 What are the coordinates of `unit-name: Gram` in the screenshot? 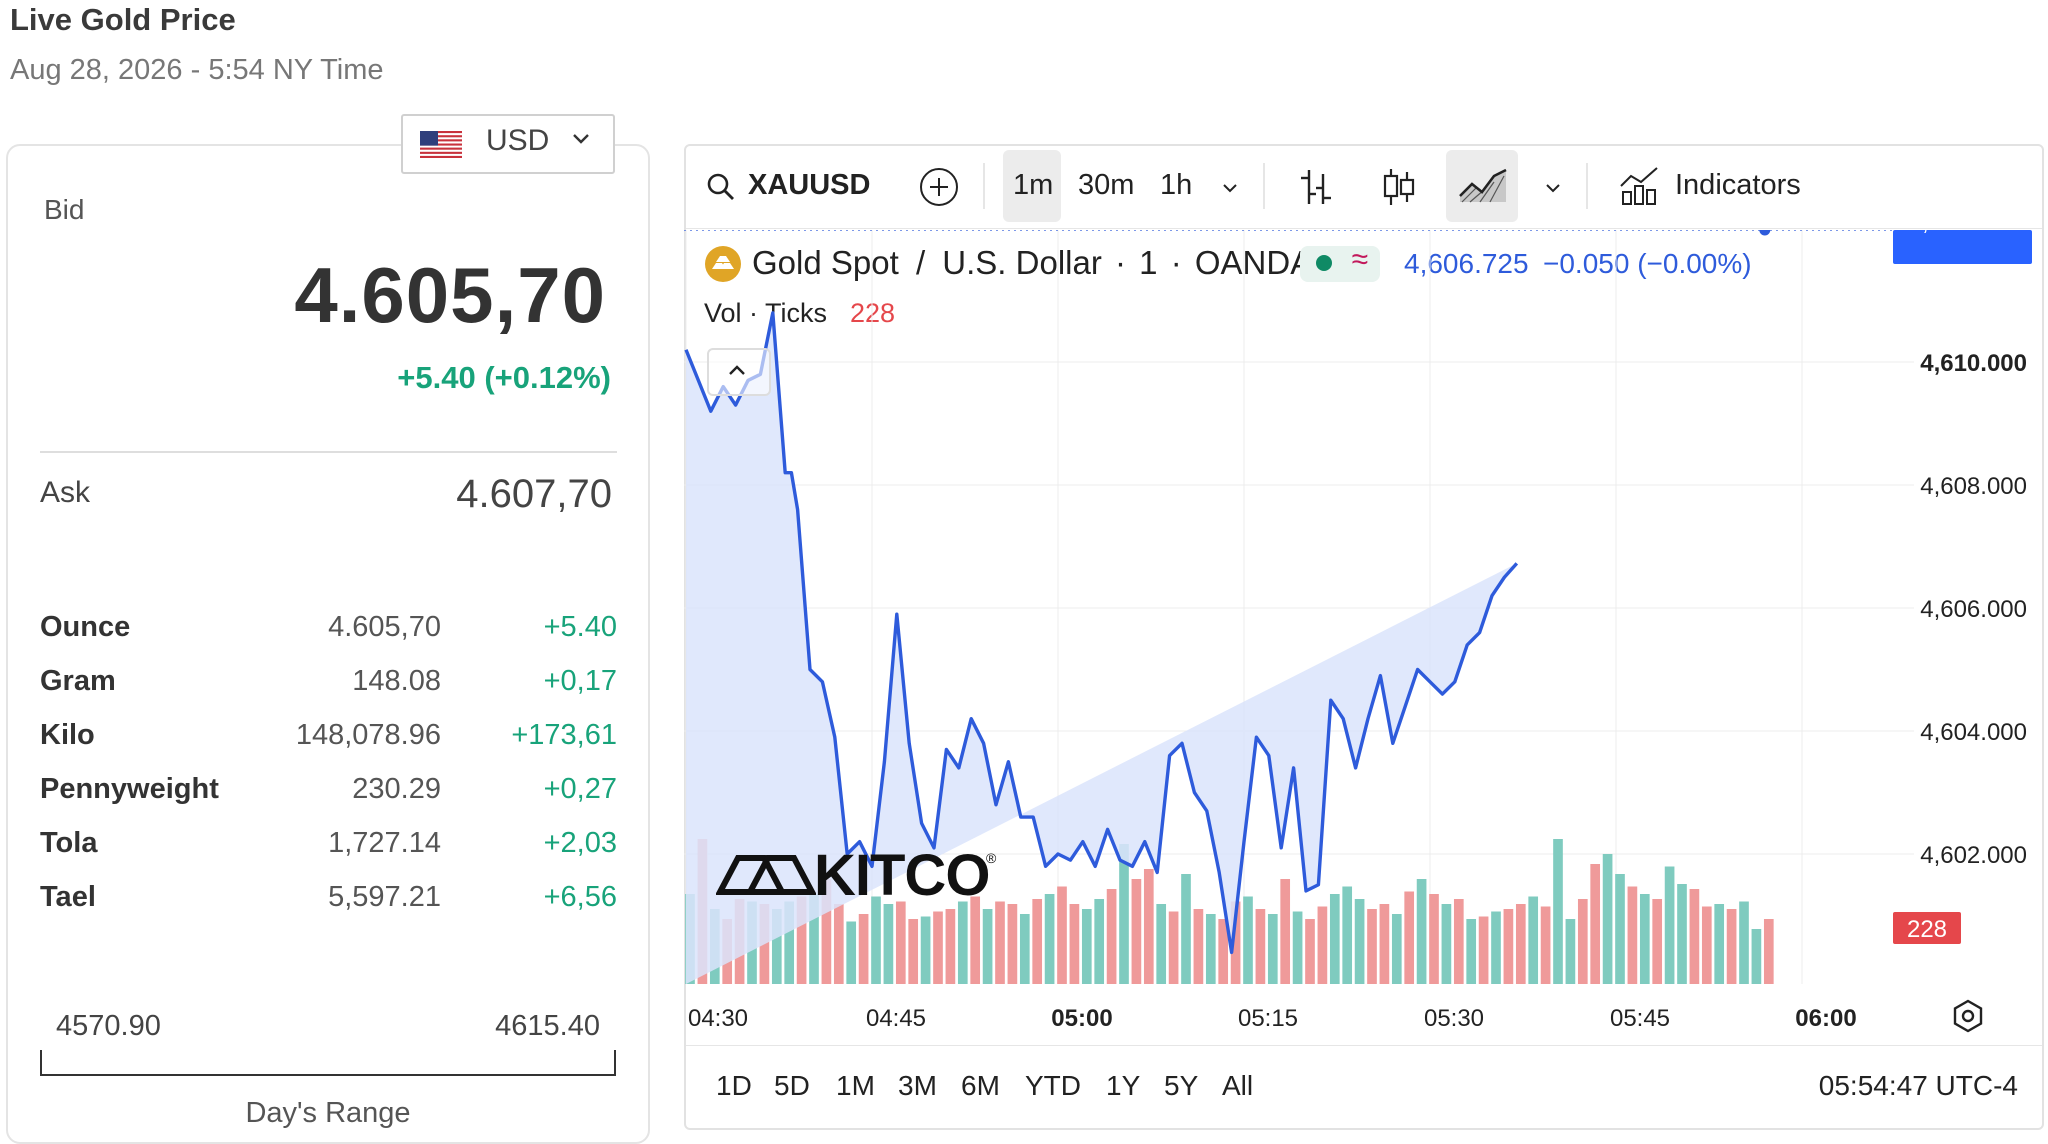 It's located at (78, 681).